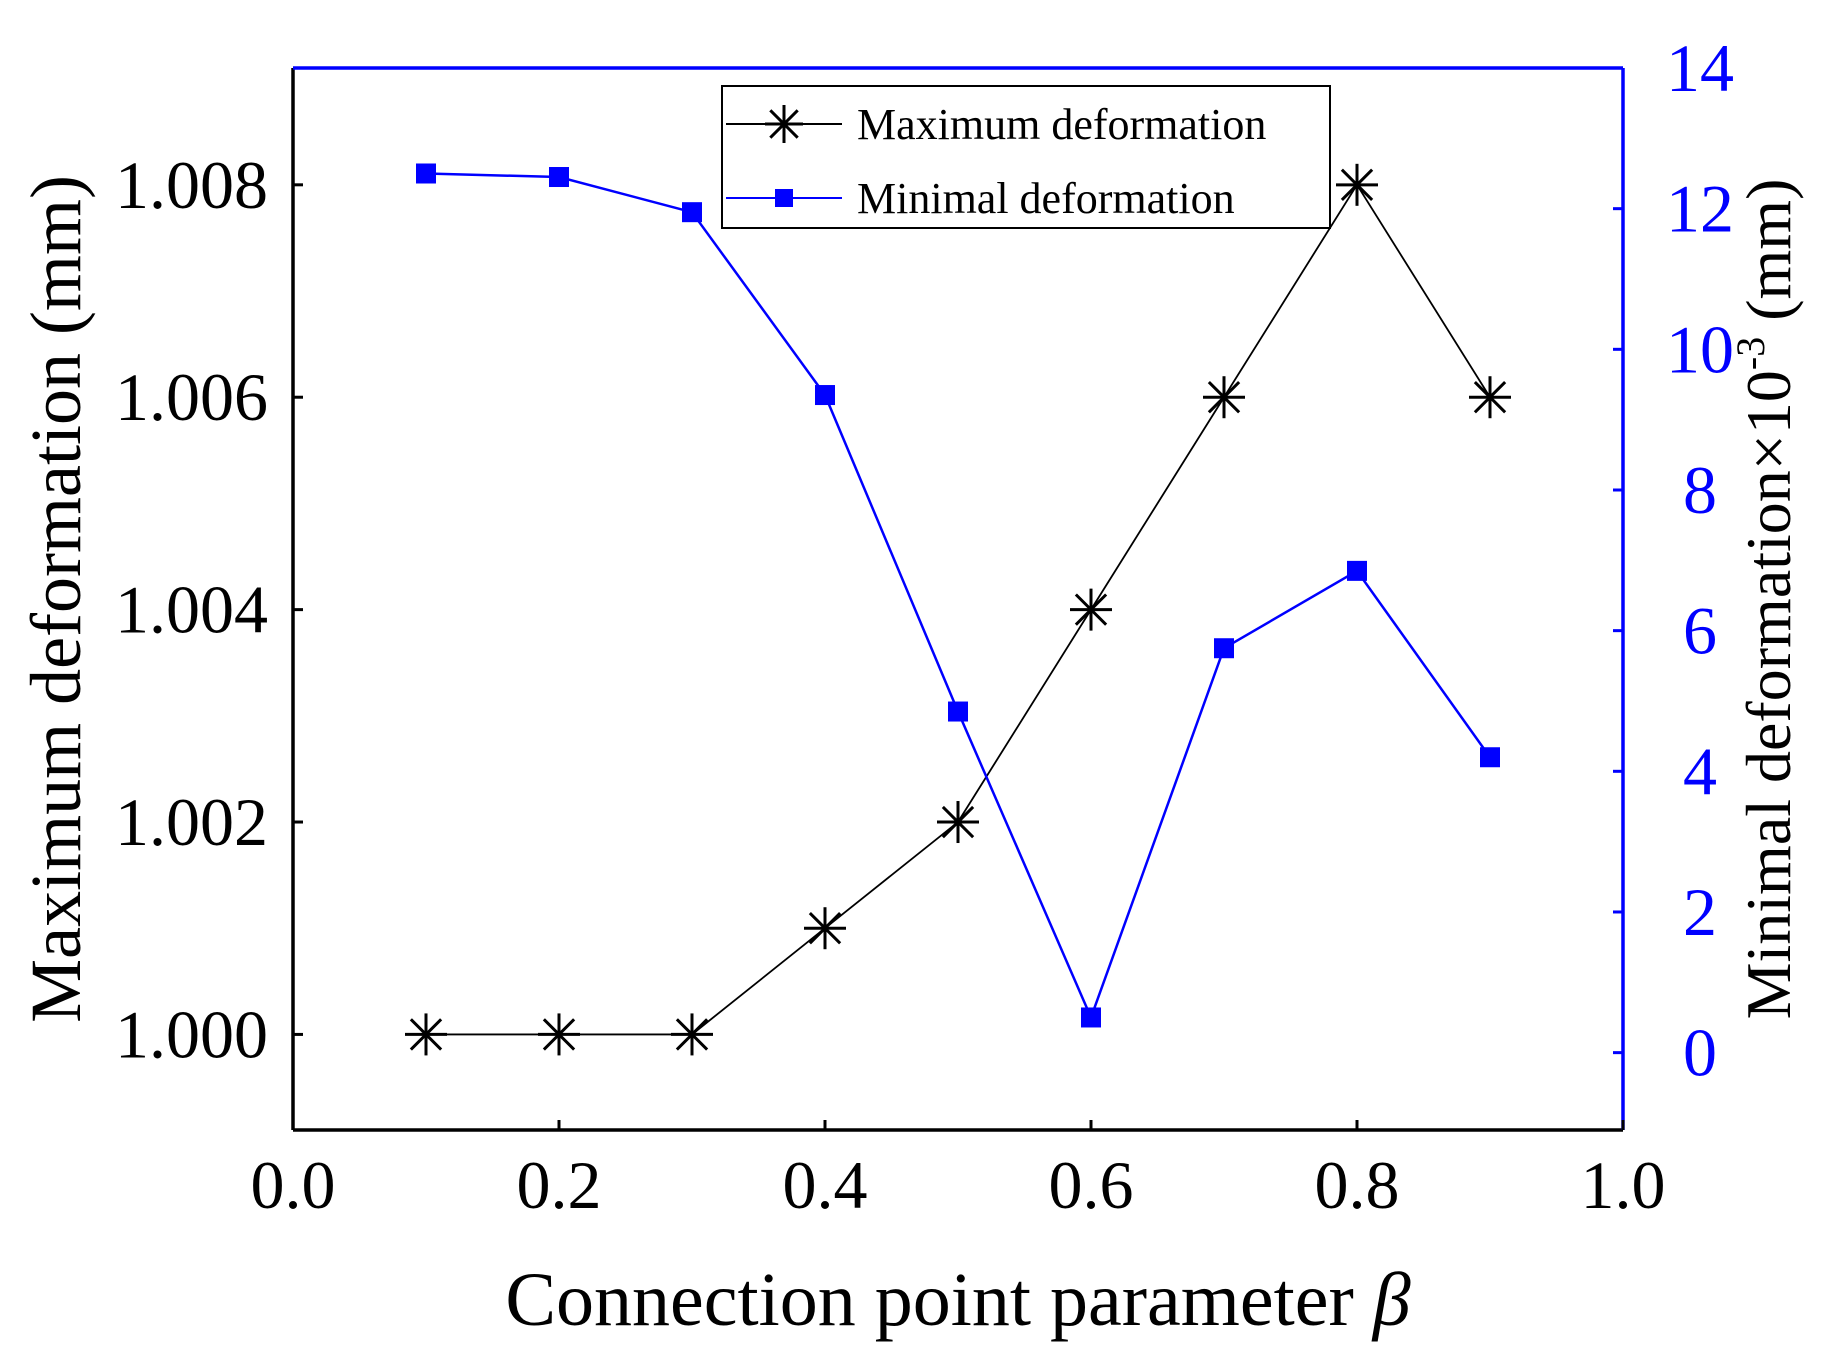 This screenshot has width=1830, height=1360. What do you see at coordinates (1700, 490) in the screenshot?
I see `y-right-tick-label: 8` at bounding box center [1700, 490].